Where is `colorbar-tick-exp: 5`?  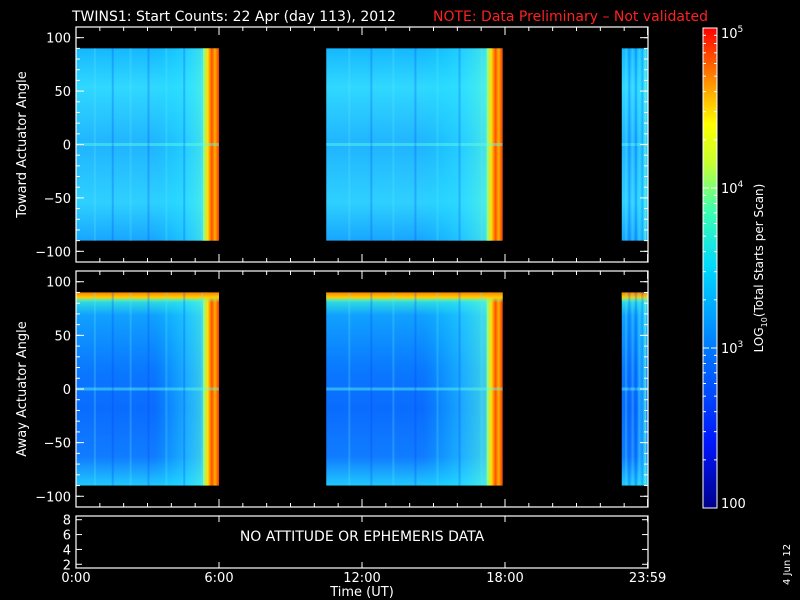
colorbar-tick-exp: 5 is located at coordinates (741, 30).